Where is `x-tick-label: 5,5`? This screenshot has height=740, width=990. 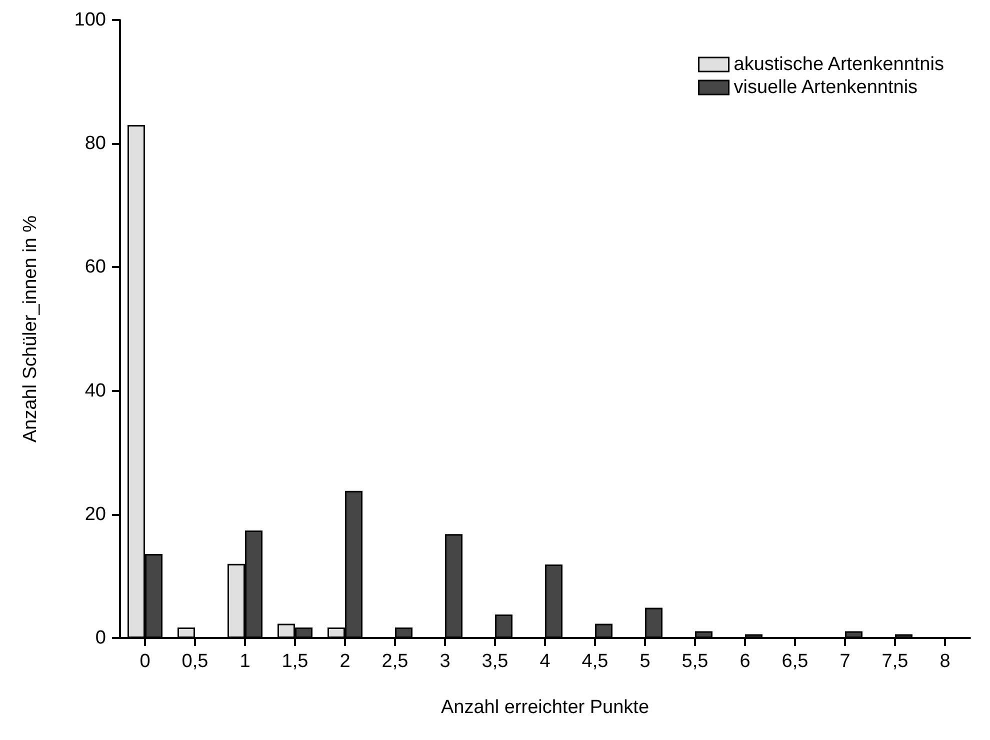 x-tick-label: 5,5 is located at coordinates (695, 661).